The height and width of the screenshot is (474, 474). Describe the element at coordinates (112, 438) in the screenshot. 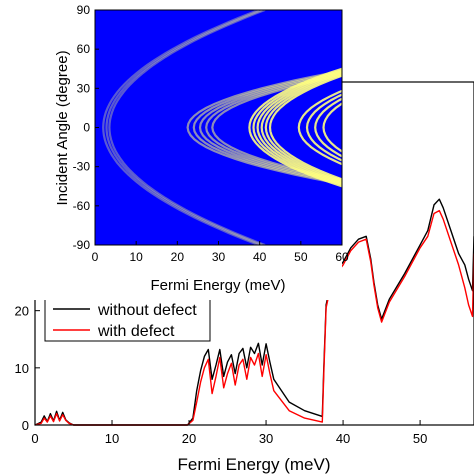

I see `main-x-tick-label: 10` at that location.